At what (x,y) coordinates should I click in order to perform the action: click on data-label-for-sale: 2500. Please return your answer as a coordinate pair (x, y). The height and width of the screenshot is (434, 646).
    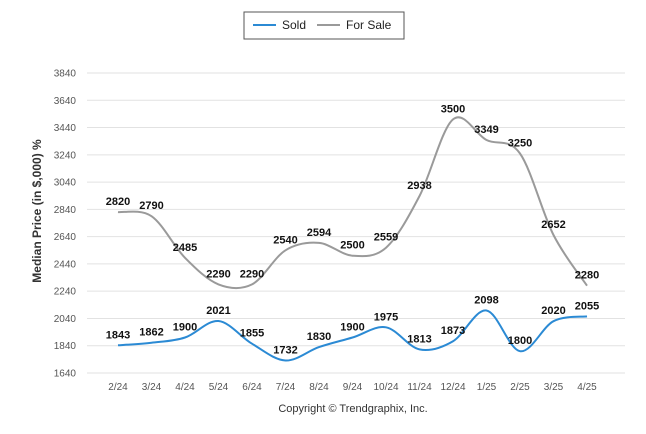
    Looking at the image, I should click on (352, 246).